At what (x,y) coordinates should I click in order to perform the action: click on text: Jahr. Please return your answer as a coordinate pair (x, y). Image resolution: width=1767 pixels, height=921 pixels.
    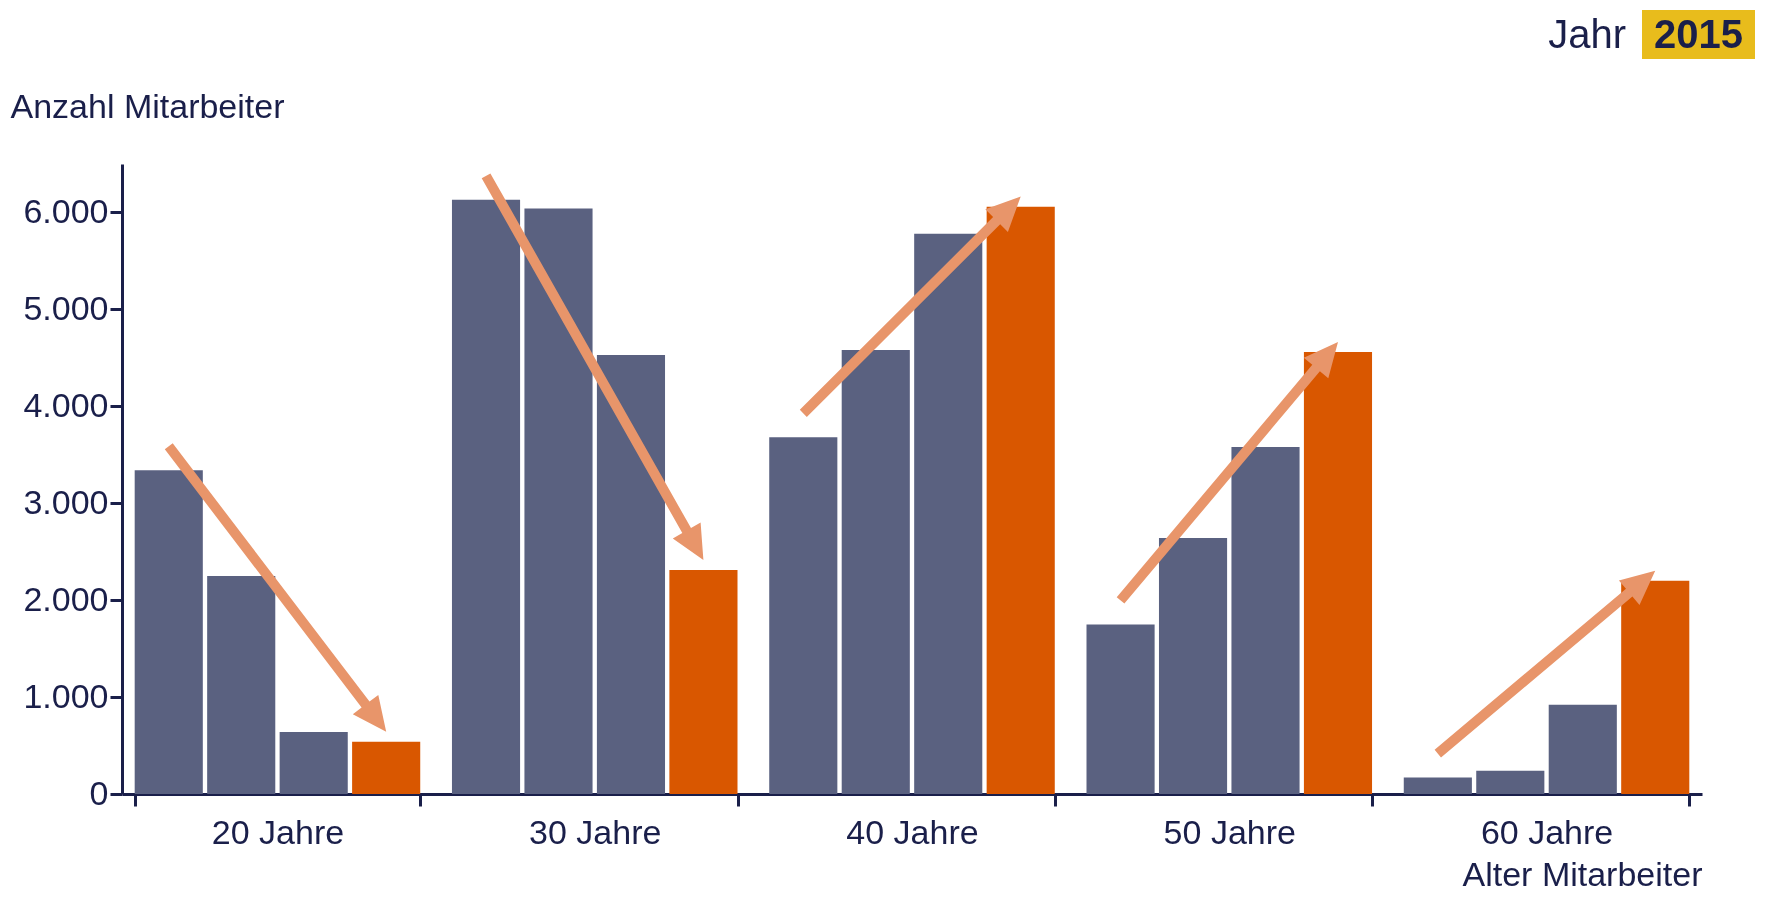
    Looking at the image, I should click on (1587, 34).